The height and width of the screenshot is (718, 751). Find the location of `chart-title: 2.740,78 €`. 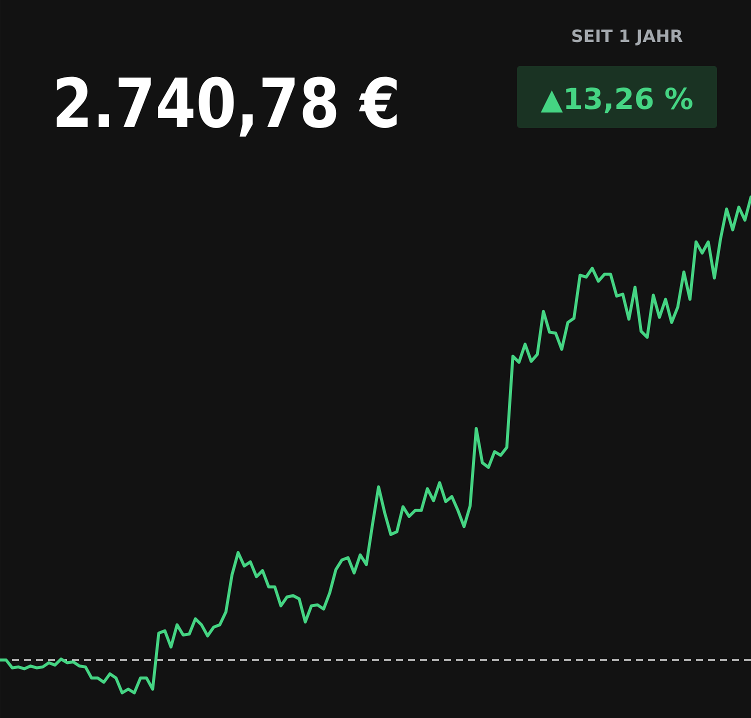

chart-title: 2.740,78 € is located at coordinates (226, 106).